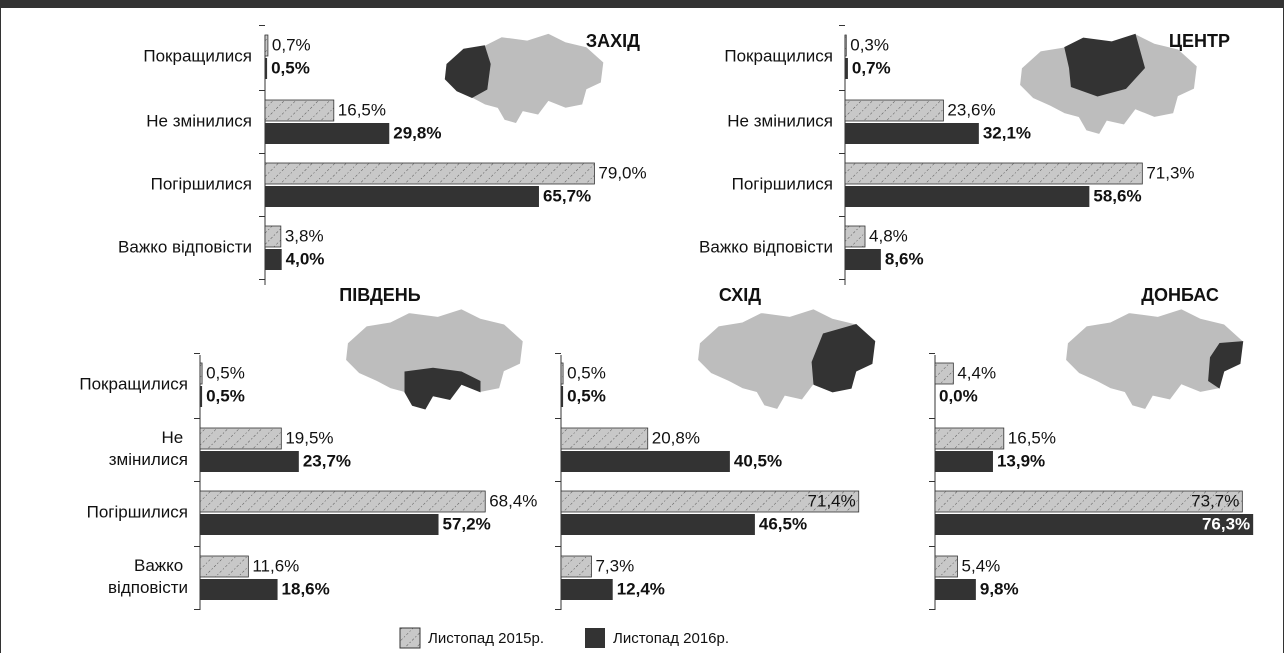 The width and height of the screenshot is (1284, 653). I want to click on map-east, so click(786, 359).